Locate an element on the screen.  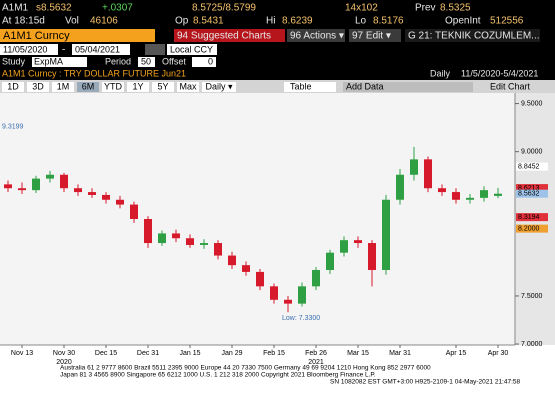
actions: 96 Actions ▾ is located at coordinates (317, 36).